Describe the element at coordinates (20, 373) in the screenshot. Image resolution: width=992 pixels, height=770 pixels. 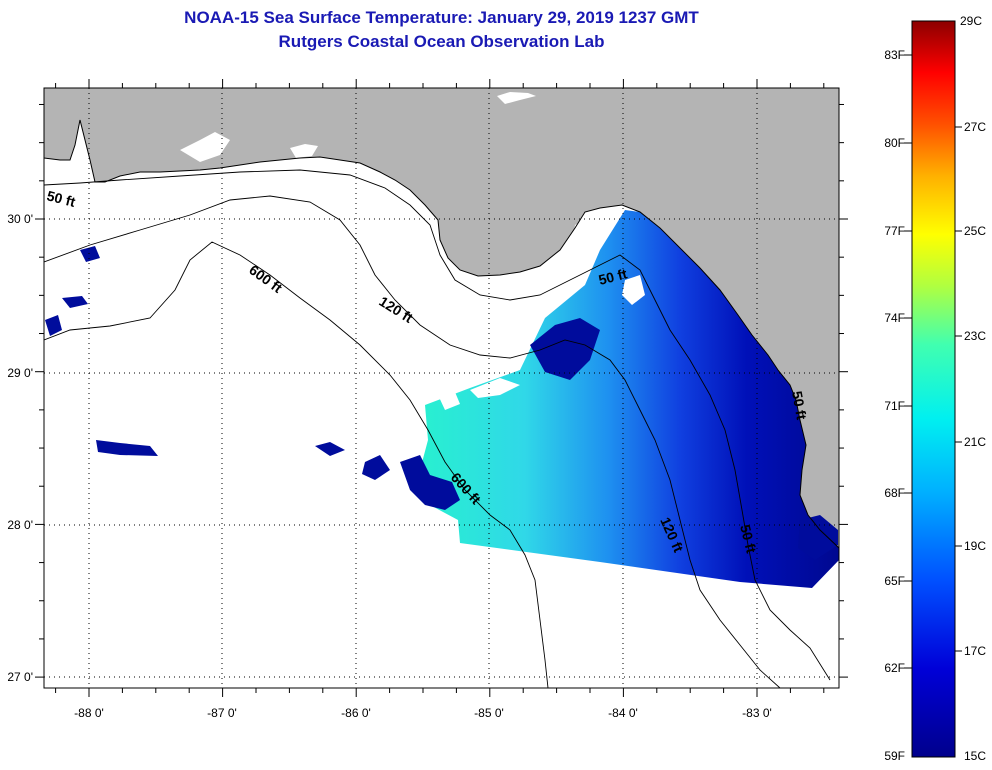
I see `lat-label: 29 0'` at that location.